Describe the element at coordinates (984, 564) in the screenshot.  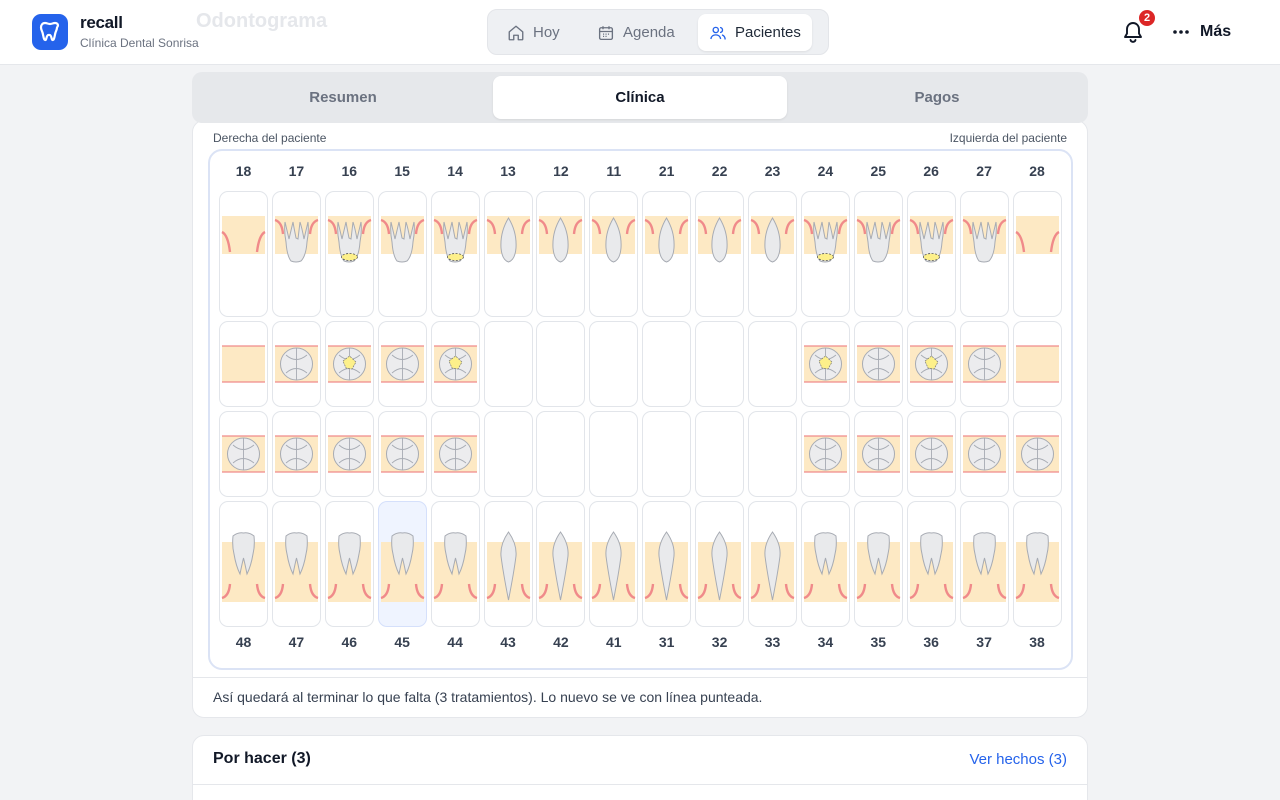
I see `tooth-37-buccal` at that location.